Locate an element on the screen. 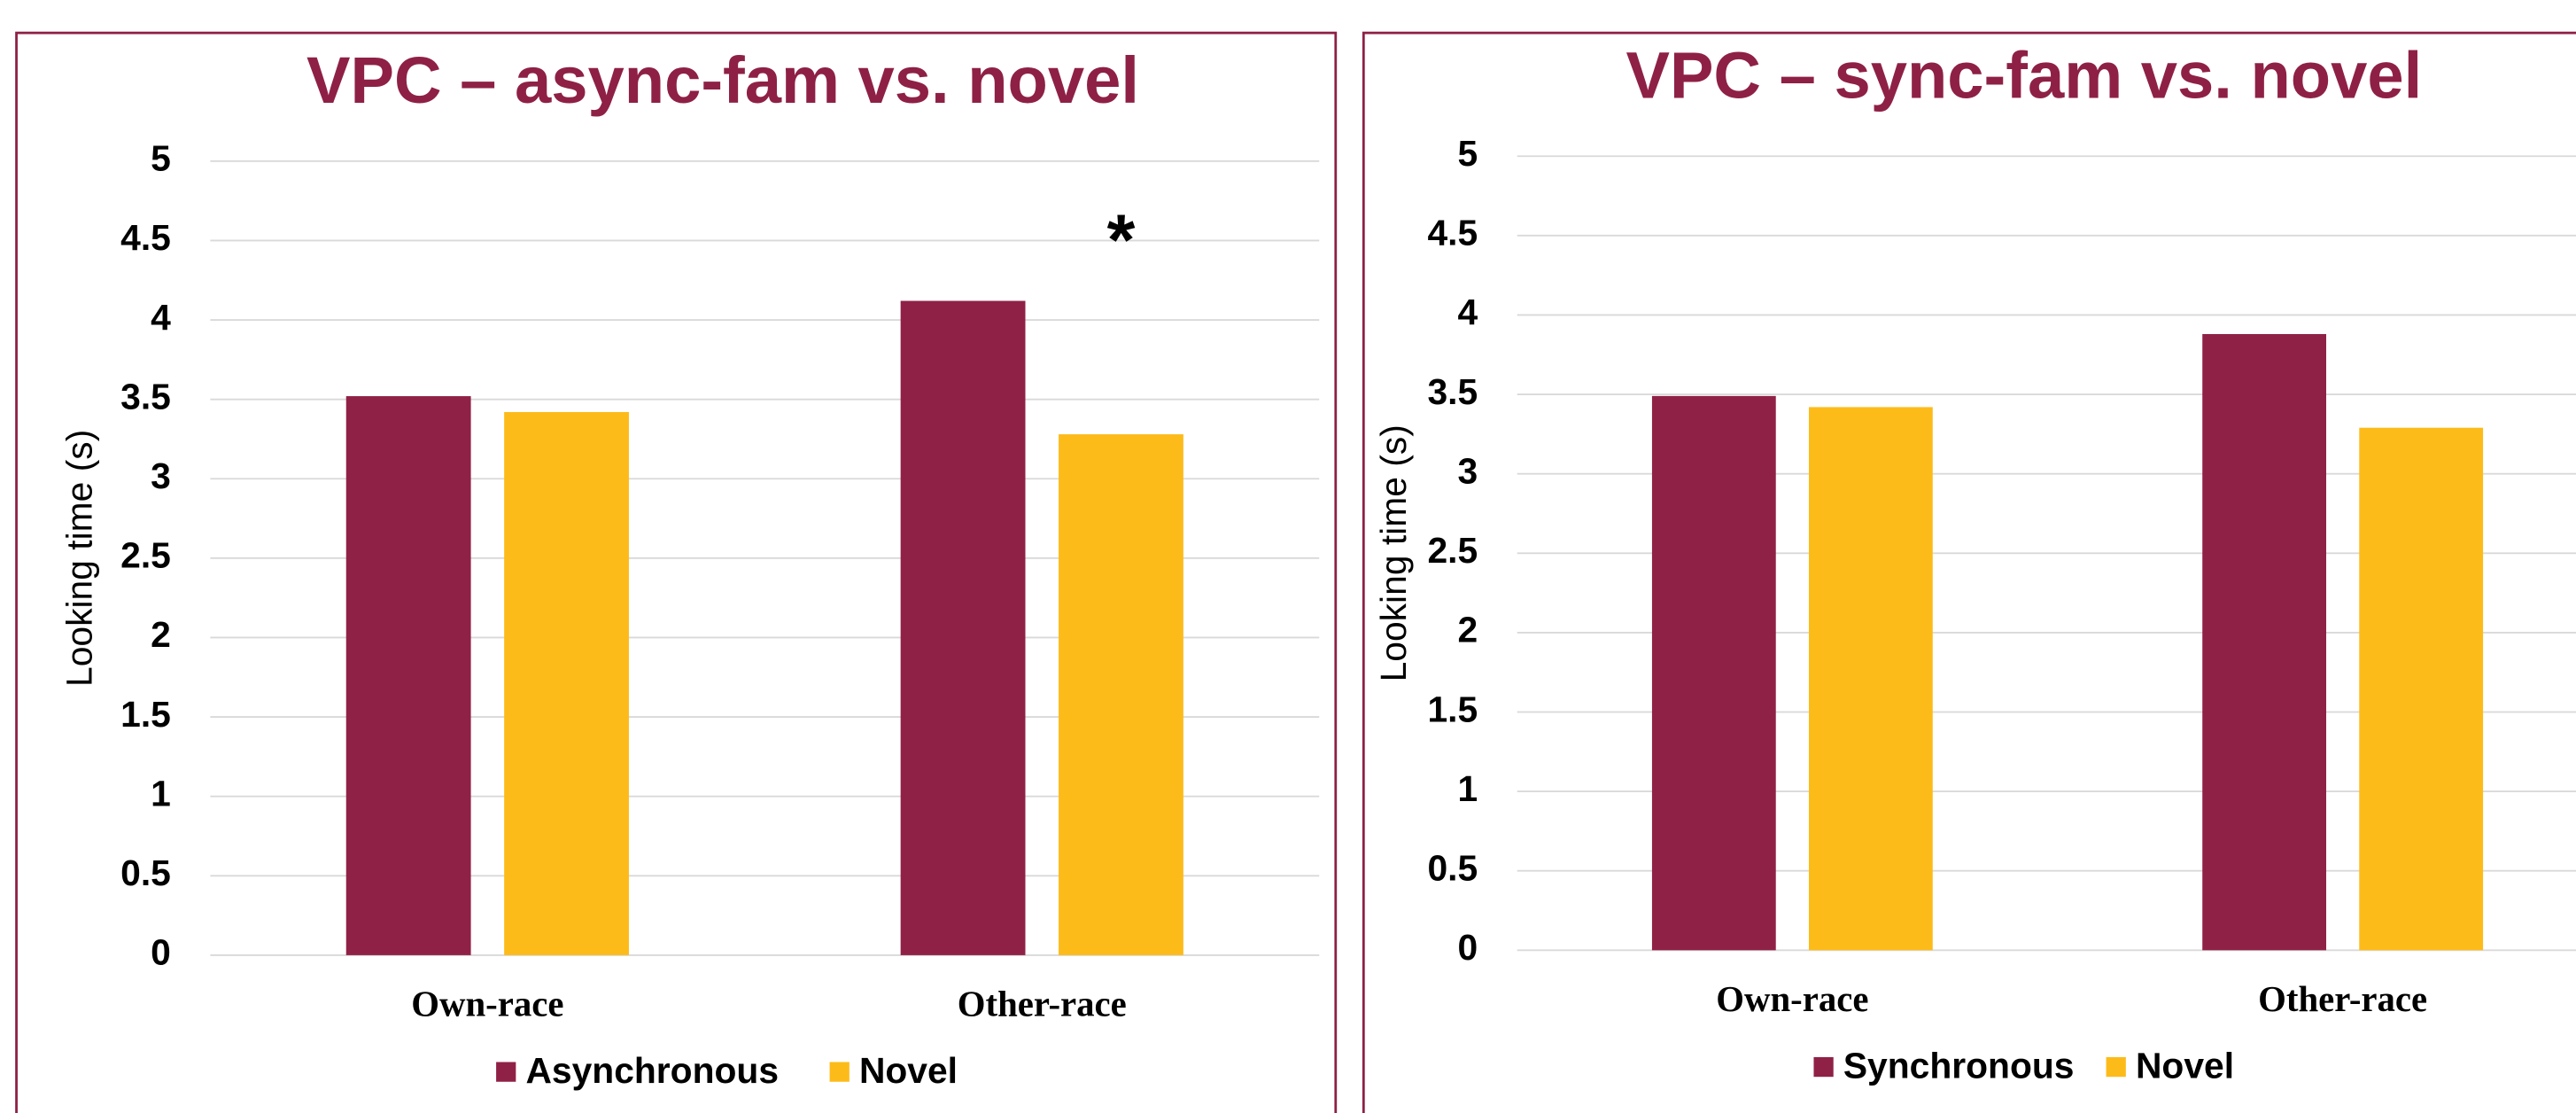 The image size is (2576, 1113). legend-label: Asynchronous is located at coordinates (652, 1070).